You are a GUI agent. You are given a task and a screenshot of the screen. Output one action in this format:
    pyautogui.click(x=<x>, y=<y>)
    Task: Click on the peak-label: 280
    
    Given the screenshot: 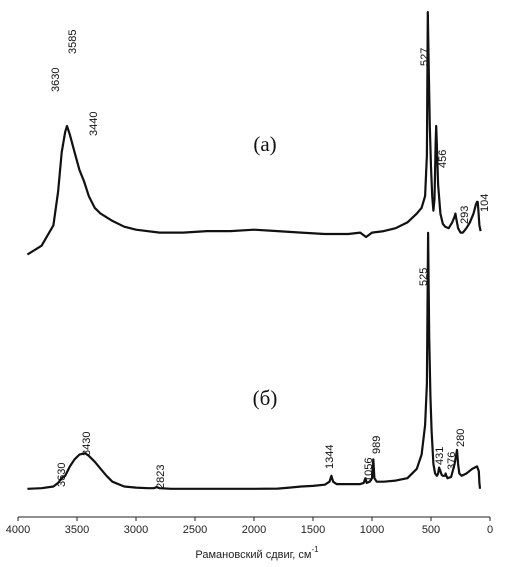 What is the action you would take?
    pyautogui.click(x=461, y=438)
    